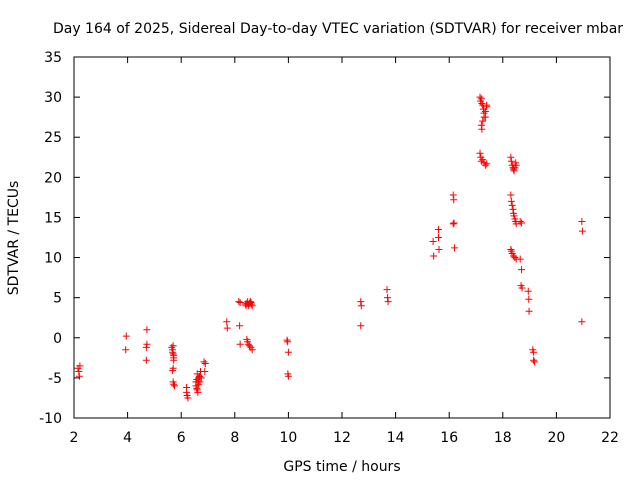 Image resolution: width=640 pixels, height=480 pixels. What do you see at coordinates (341, 467) in the screenshot?
I see `x-axis-label: GPS time / hours` at bounding box center [341, 467].